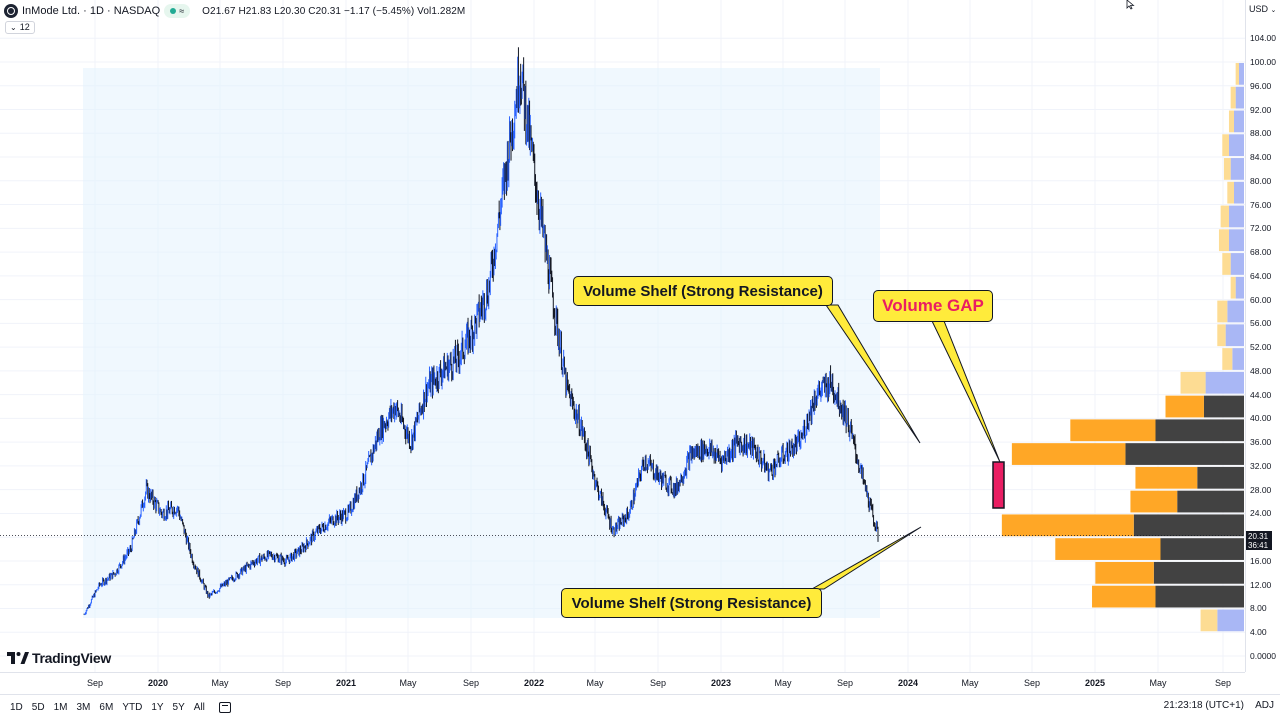 The image size is (1280, 720). What do you see at coordinates (1264, 705) in the screenshot?
I see `adjust-toggle: ADJ` at bounding box center [1264, 705].